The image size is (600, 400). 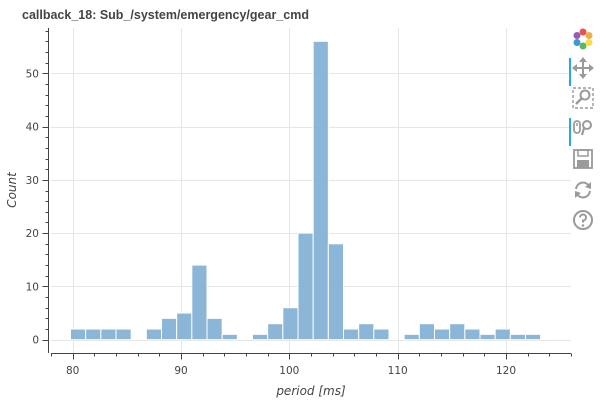 What do you see at coordinates (32, 287) in the screenshot?
I see `y-tick-label: 10` at bounding box center [32, 287].